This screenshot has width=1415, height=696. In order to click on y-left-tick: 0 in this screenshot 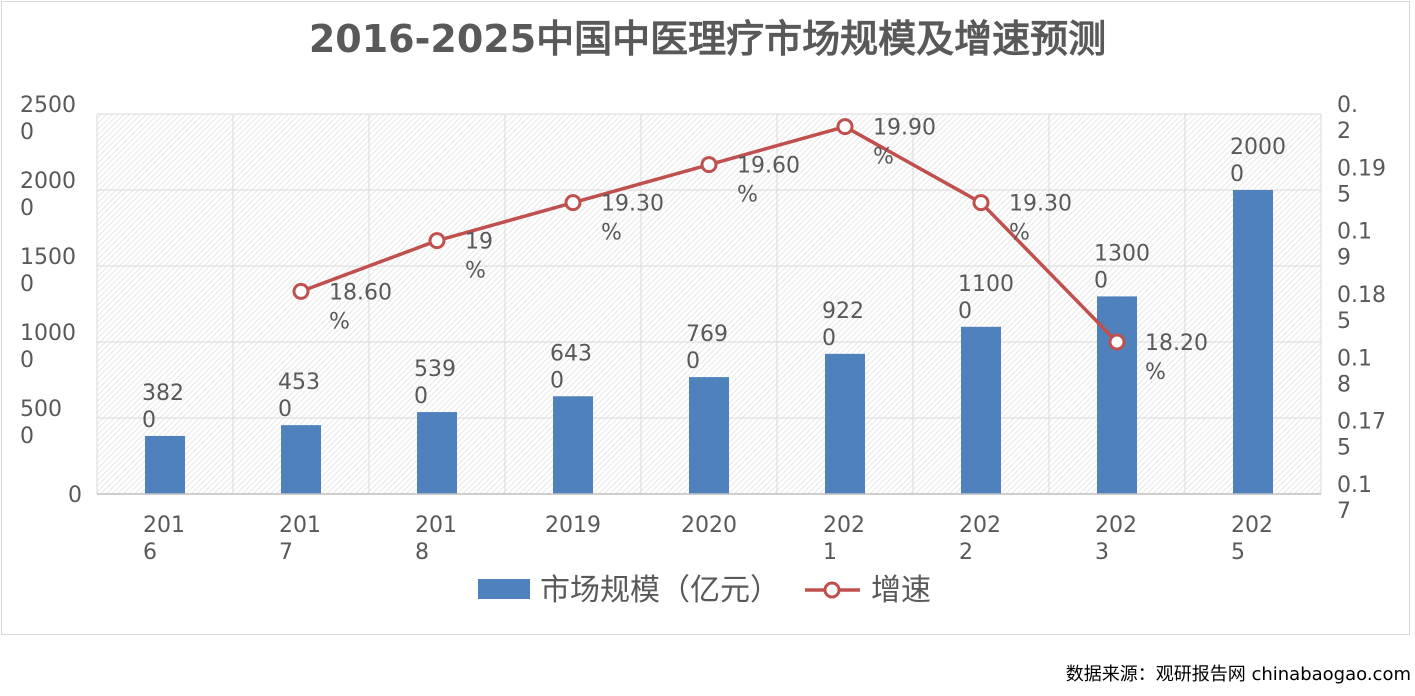, I will do `click(75, 495)`.